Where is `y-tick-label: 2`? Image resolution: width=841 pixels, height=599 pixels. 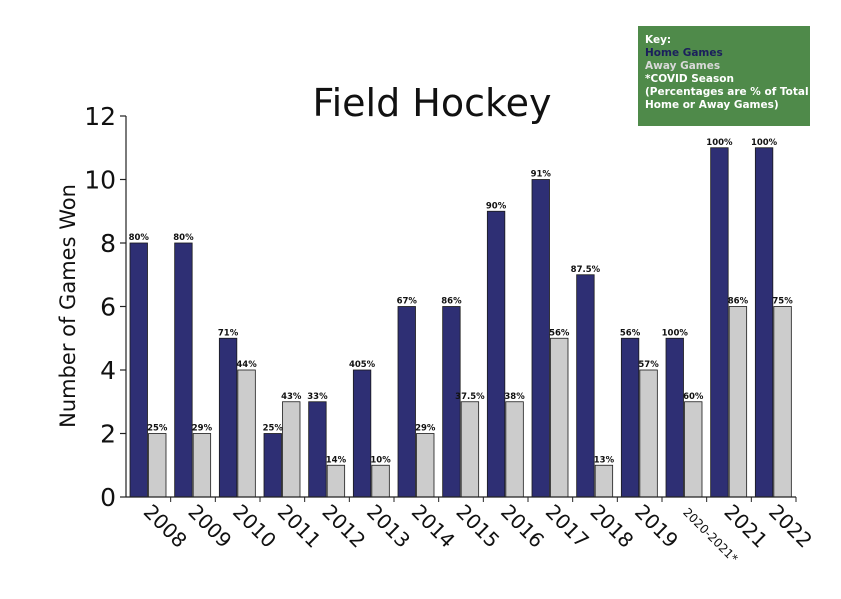 y-tick-label: 2 is located at coordinates (108, 434).